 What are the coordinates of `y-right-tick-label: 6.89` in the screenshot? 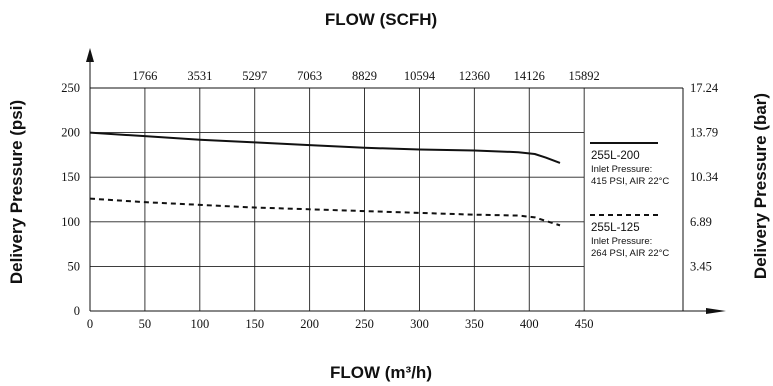 It's located at (701, 222).